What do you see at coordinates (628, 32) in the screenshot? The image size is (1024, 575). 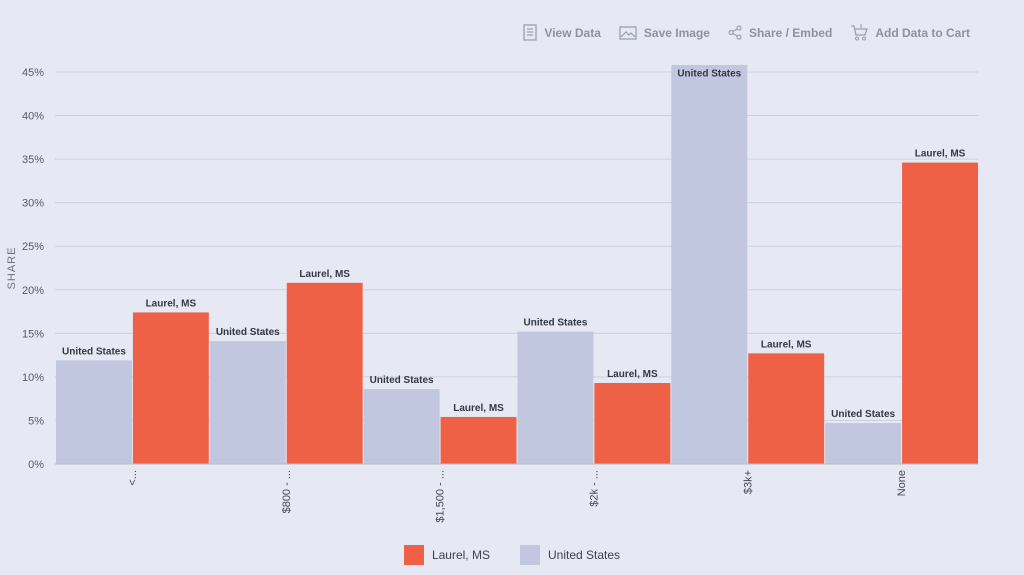 I see `image-icon` at bounding box center [628, 32].